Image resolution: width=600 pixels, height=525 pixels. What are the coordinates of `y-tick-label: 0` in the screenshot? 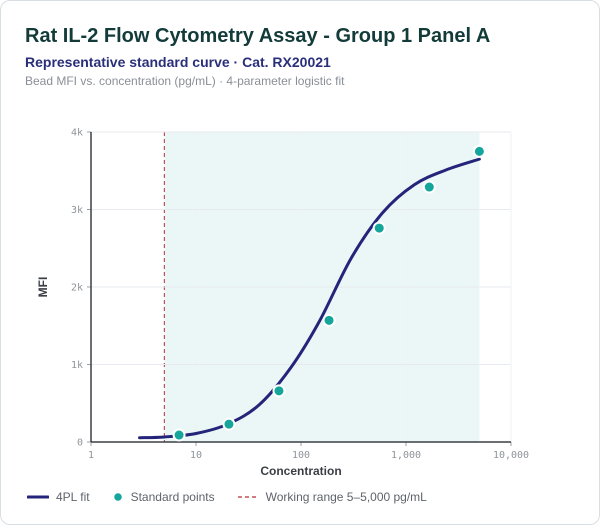 It's located at (80, 443).